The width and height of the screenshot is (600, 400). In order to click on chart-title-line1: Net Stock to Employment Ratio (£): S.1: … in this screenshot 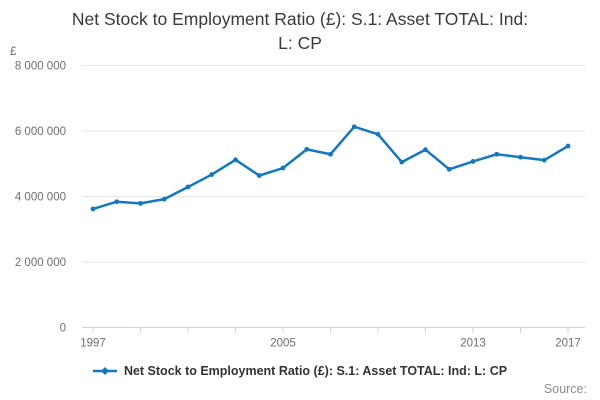, I will do `click(300, 19)`.